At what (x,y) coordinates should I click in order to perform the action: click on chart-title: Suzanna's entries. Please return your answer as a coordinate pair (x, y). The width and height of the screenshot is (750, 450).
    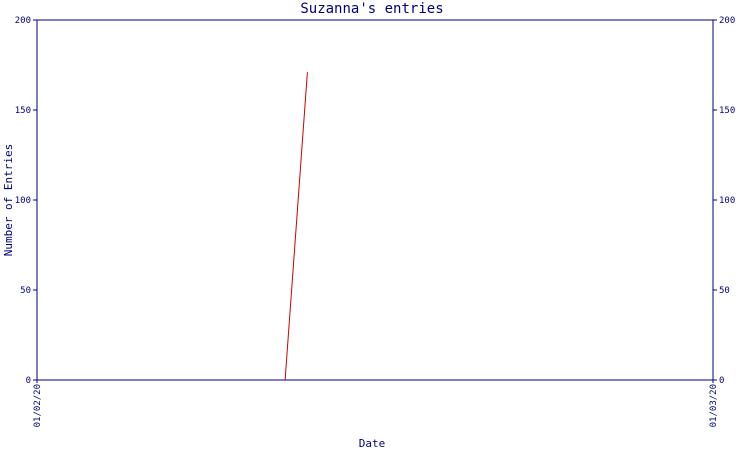
    Looking at the image, I should click on (371, 9).